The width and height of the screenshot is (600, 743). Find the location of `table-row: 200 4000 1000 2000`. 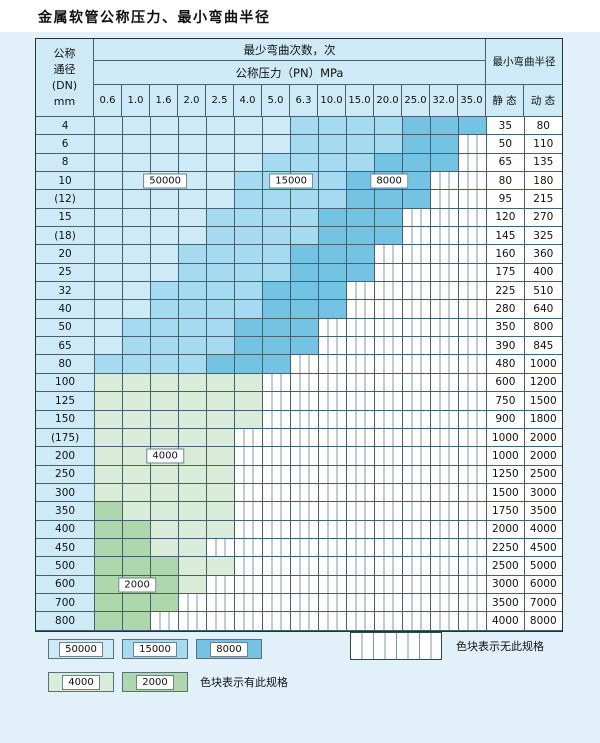

table-row: 200 4000 1000 2000 is located at coordinates (299, 456).